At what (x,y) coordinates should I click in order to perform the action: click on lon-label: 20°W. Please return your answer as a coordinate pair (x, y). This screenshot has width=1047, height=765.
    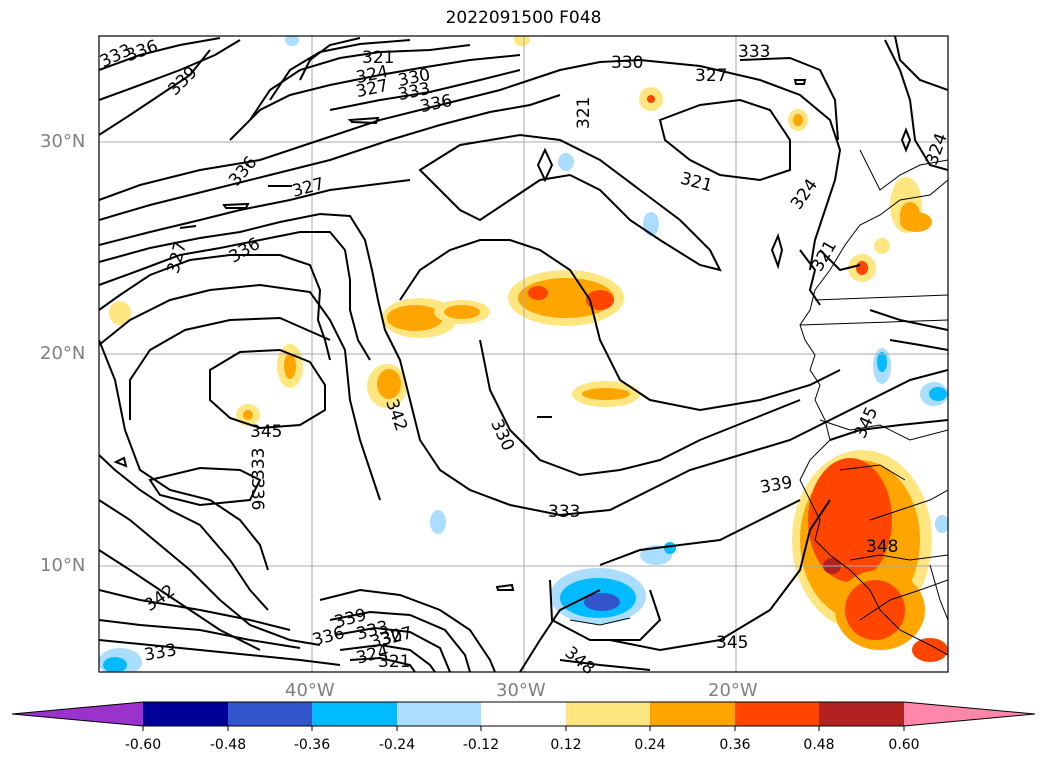
    Looking at the image, I should click on (733, 690).